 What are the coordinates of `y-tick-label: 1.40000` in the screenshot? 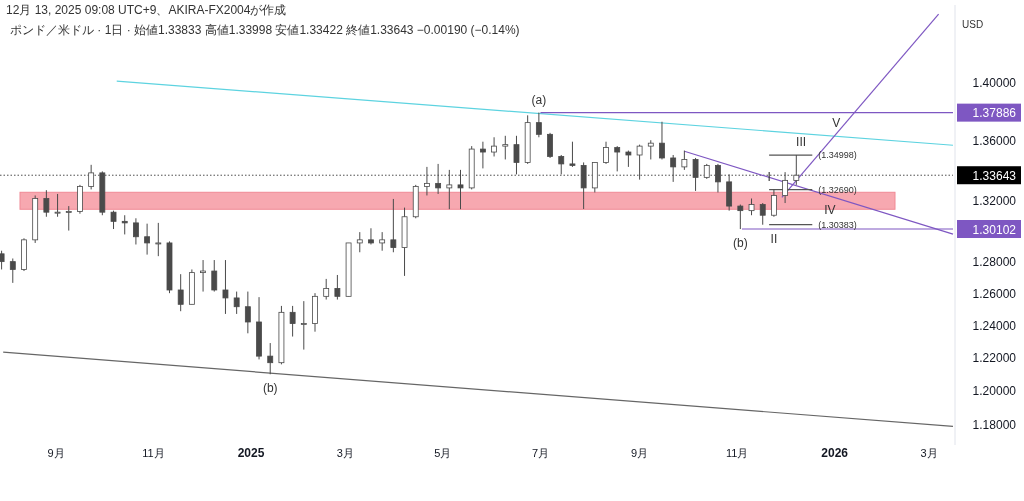 It's located at (994, 82).